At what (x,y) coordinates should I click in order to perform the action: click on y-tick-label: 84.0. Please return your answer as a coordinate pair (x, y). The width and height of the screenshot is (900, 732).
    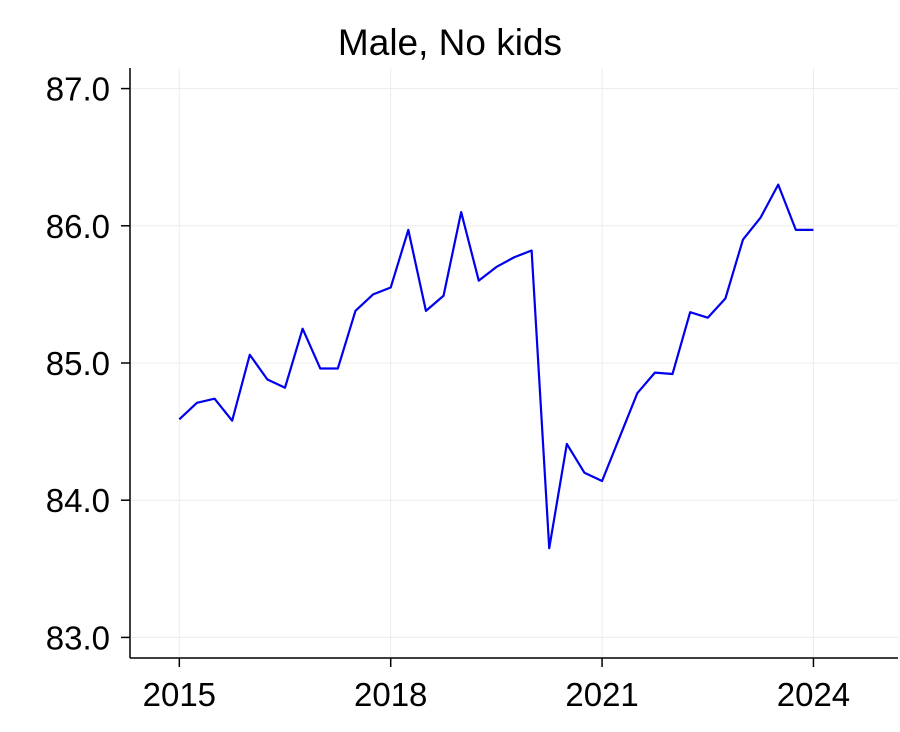
    Looking at the image, I should click on (78, 500).